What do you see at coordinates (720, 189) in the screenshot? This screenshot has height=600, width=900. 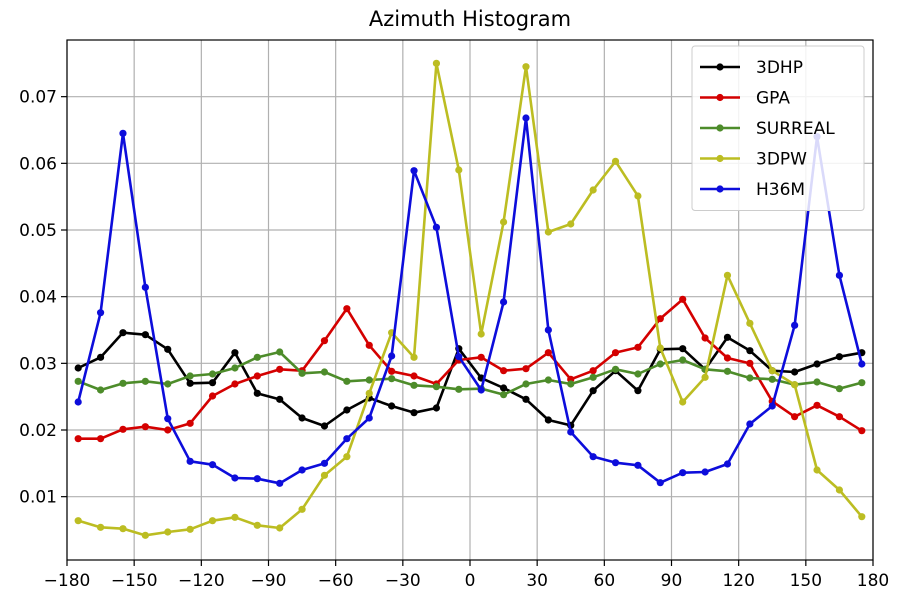 I see `legend-marker-h36m` at bounding box center [720, 189].